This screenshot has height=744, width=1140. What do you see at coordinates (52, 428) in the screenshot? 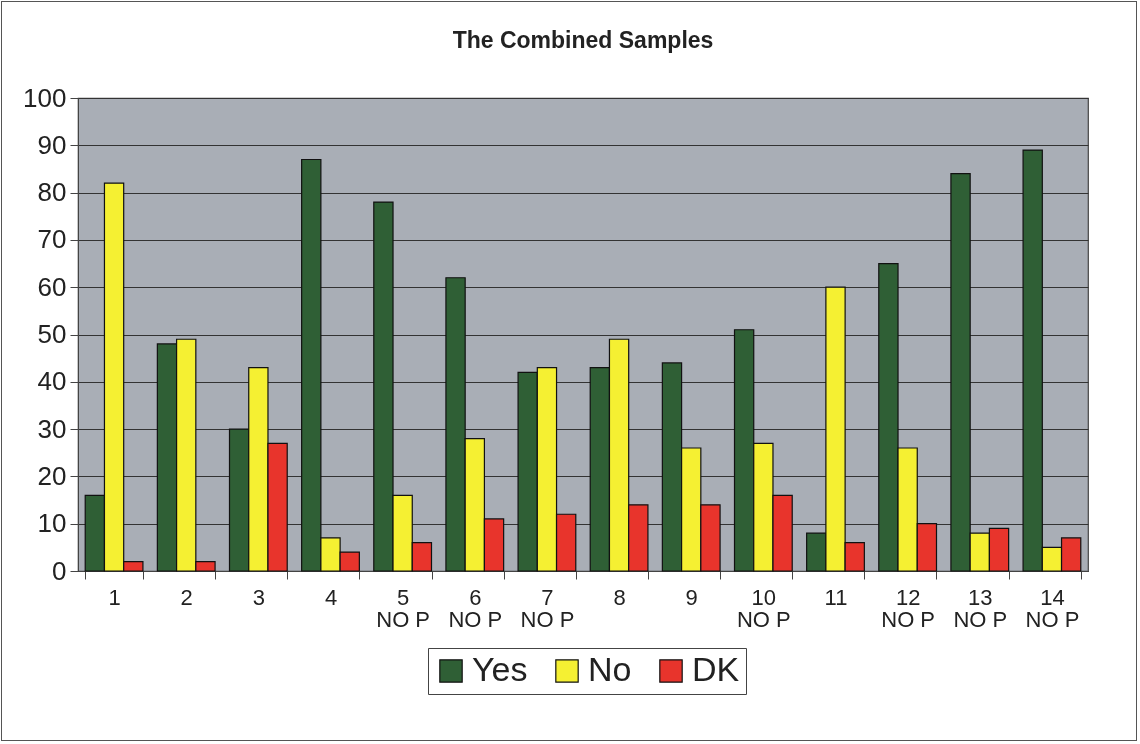
I see `y-tick-label: 30` at bounding box center [52, 428].